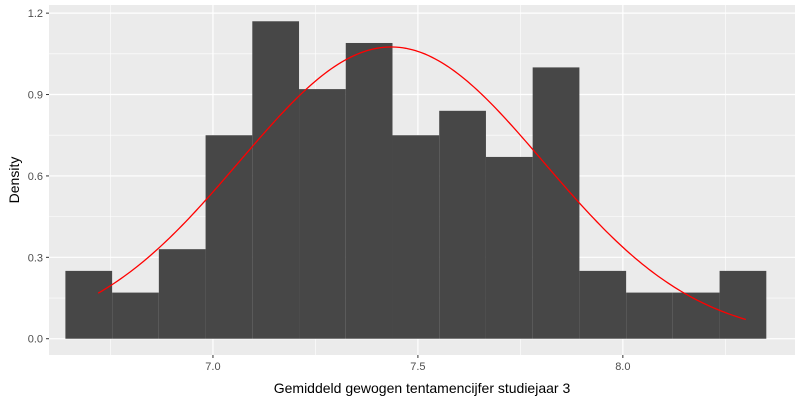 The width and height of the screenshot is (800, 403). What do you see at coordinates (622, 367) in the screenshot?
I see `x-tick-label: 8.0` at bounding box center [622, 367].